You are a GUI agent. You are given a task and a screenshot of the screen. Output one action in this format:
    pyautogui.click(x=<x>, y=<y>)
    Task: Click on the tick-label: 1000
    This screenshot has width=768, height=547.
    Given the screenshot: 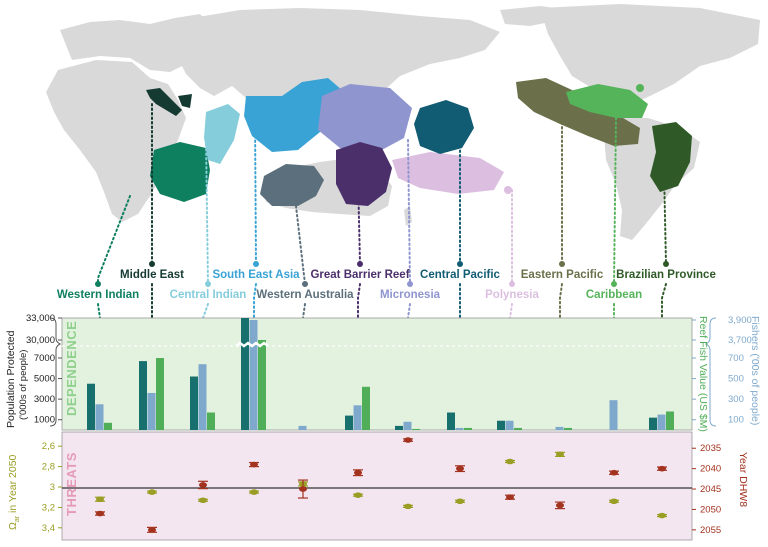 What is the action you would take?
    pyautogui.click(x=44, y=420)
    